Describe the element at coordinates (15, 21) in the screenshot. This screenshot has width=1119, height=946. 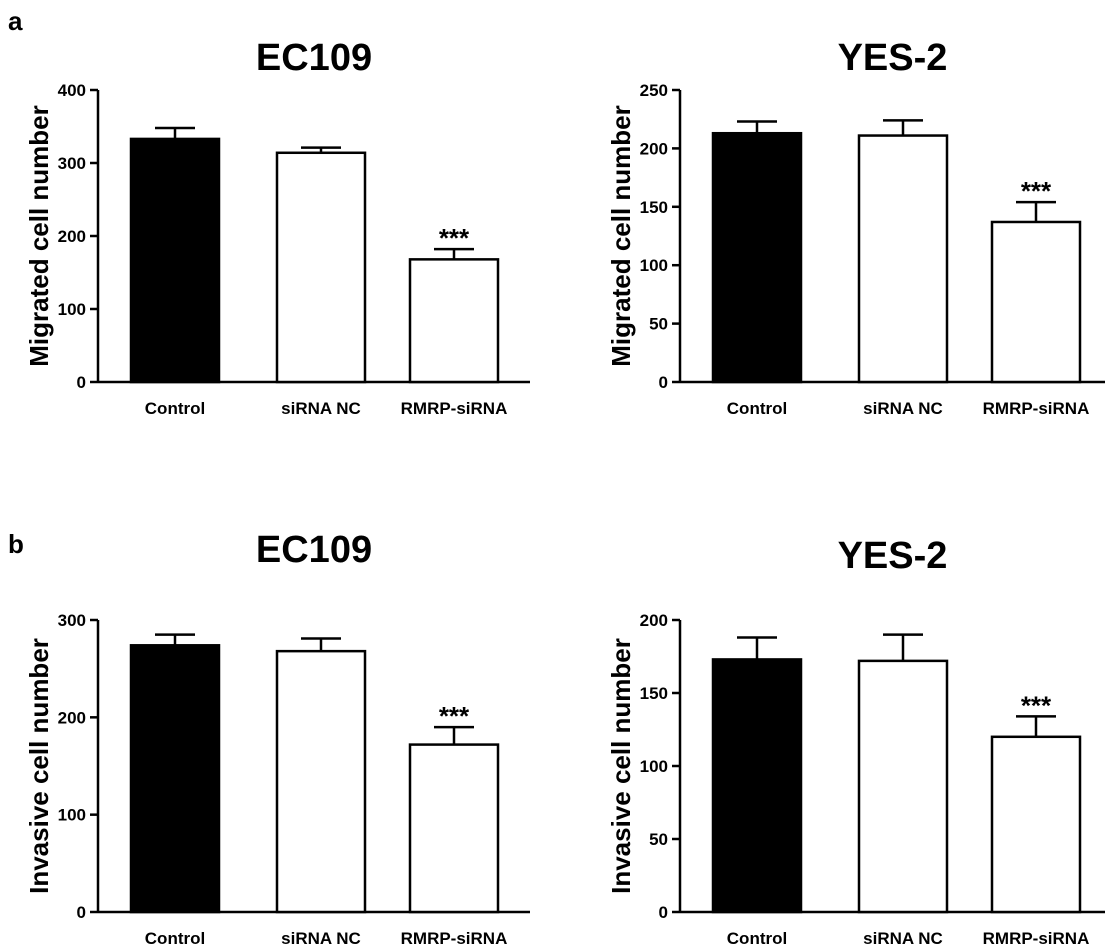
I see `panel-label-a: a` at that location.